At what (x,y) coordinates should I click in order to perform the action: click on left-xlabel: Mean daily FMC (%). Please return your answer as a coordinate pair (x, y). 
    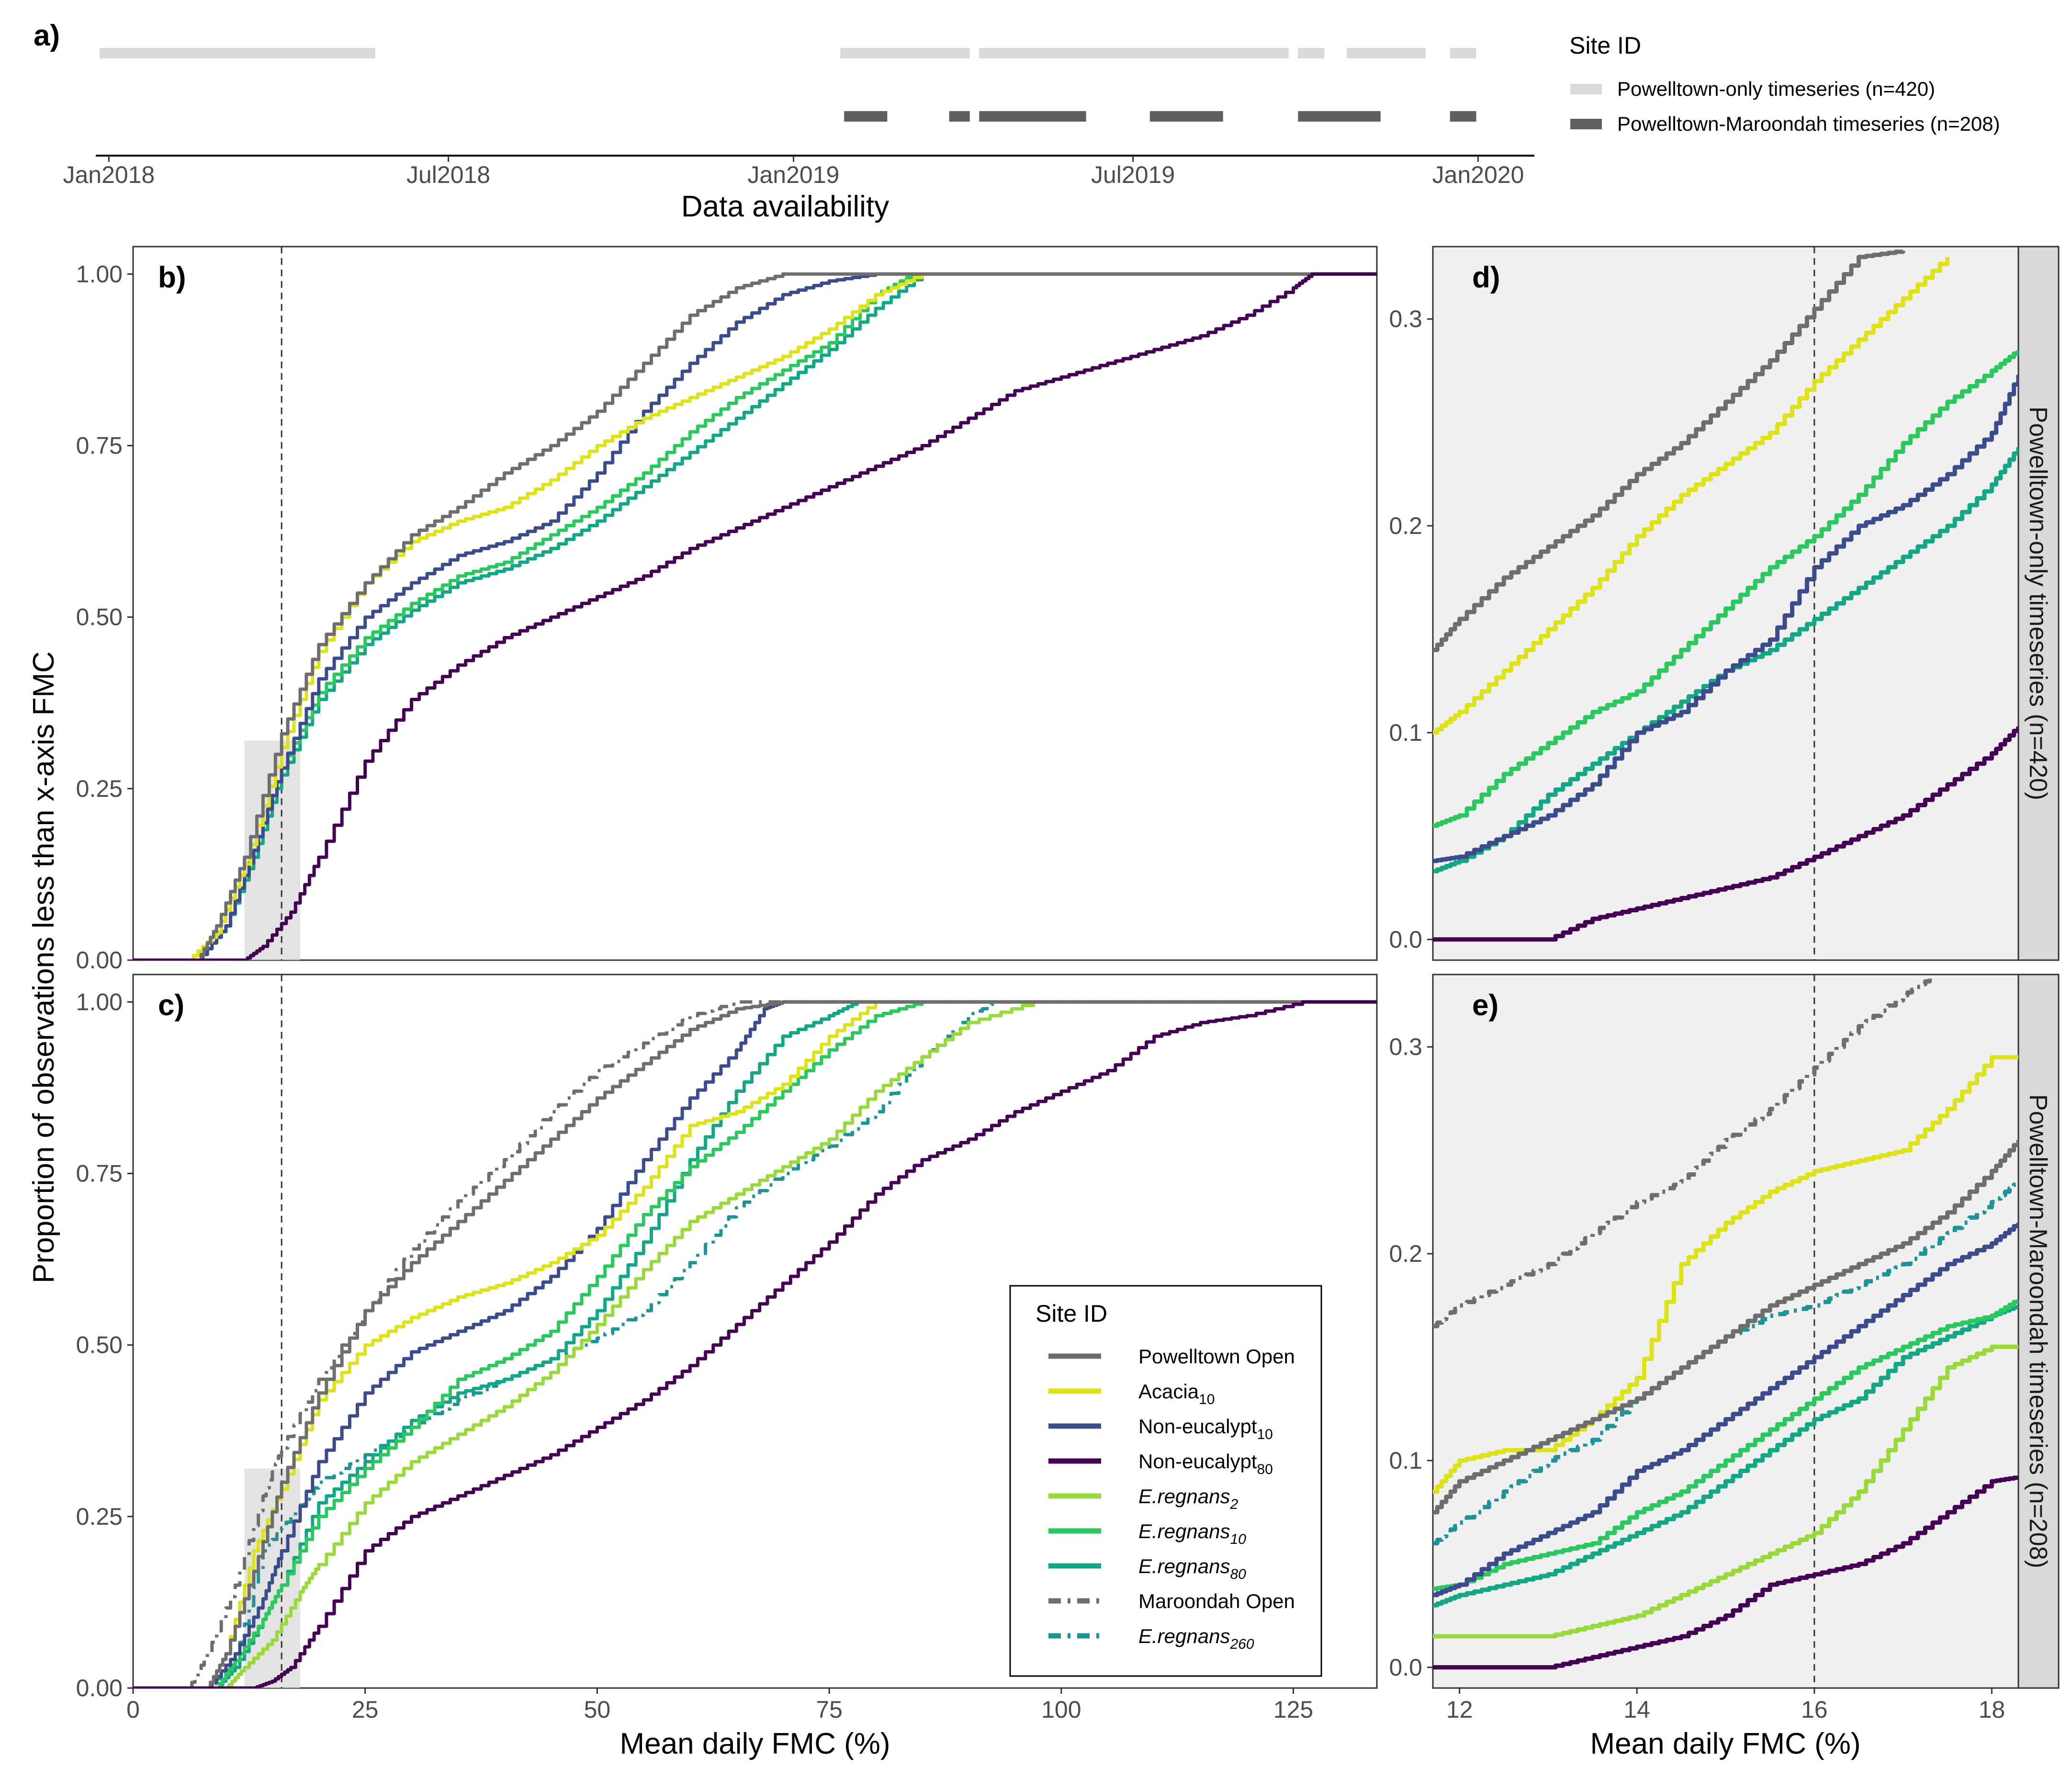
    Looking at the image, I should click on (755, 1743).